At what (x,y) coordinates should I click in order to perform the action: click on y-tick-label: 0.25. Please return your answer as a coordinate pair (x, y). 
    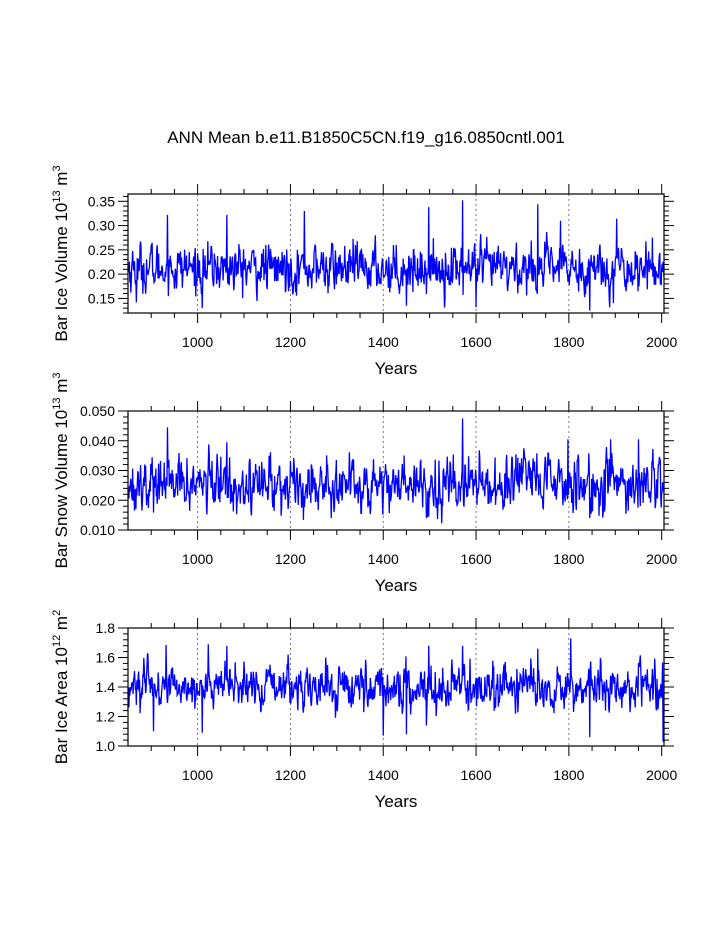
    Looking at the image, I should click on (101, 250).